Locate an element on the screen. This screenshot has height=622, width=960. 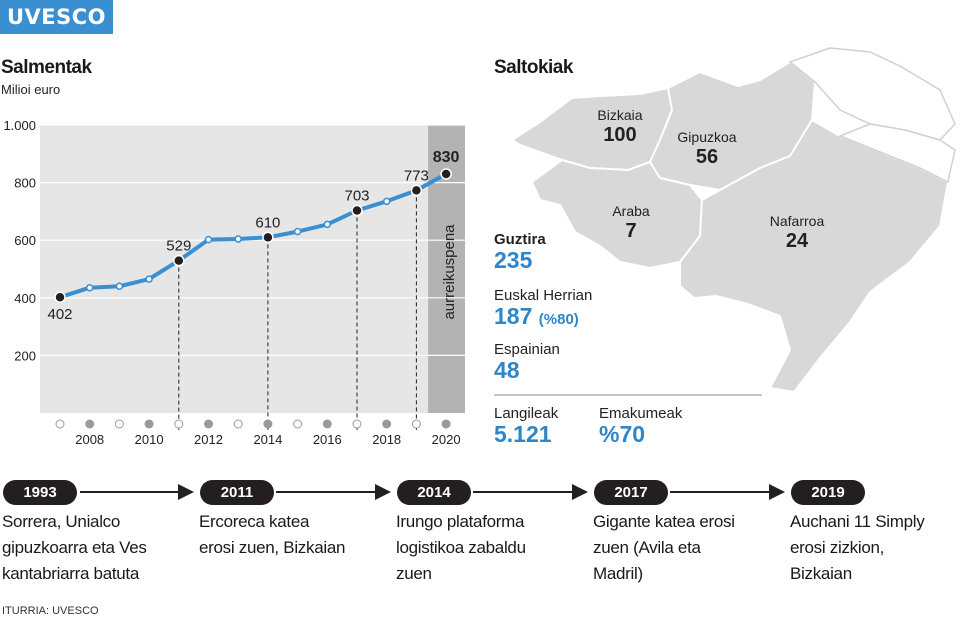
timeline-line: Irungo plataforma is located at coordinates (460, 521).